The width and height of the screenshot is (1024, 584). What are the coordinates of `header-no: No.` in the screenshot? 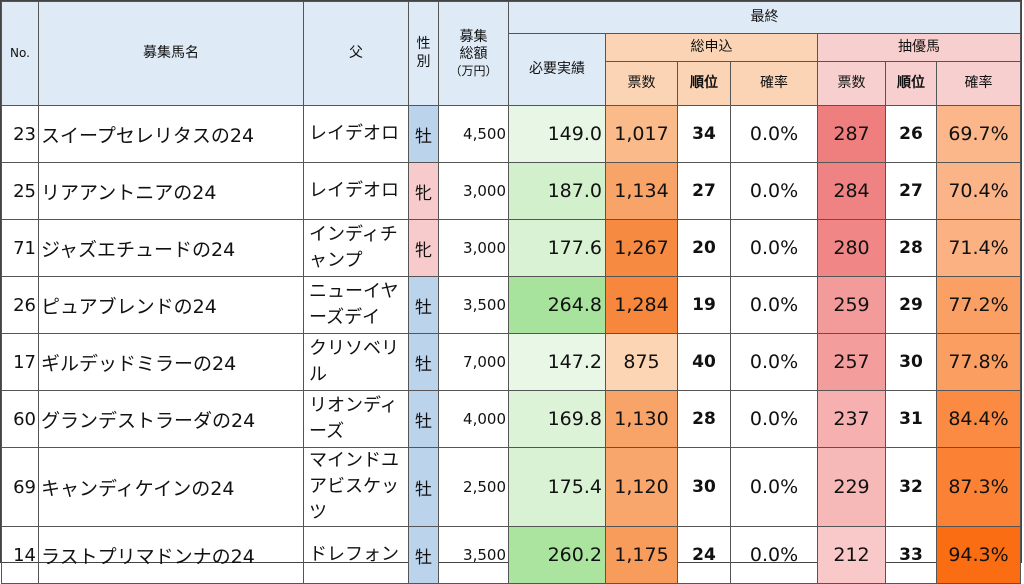 It's located at (20, 53).